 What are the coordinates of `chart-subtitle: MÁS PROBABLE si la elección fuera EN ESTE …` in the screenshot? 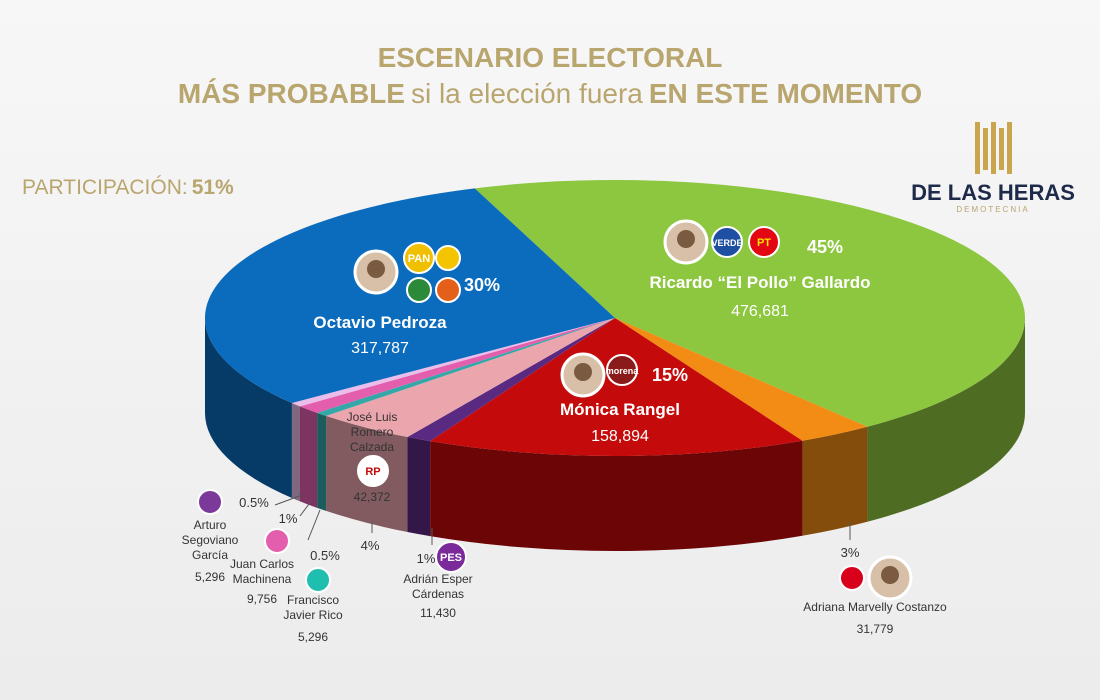 It's located at (550, 94).